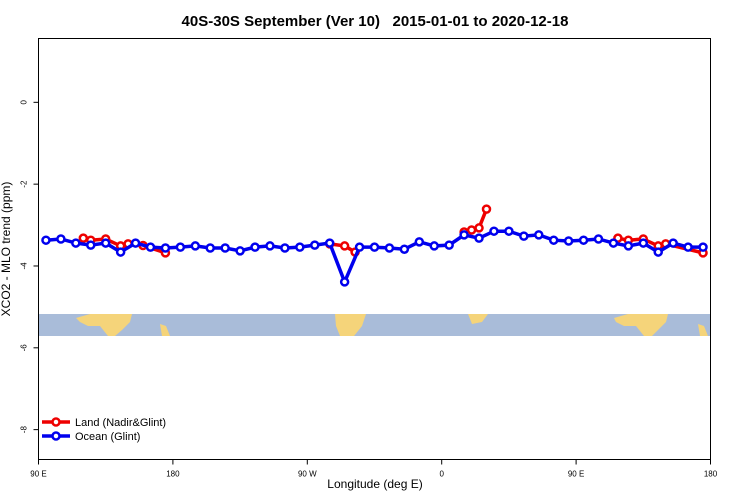 This screenshot has height=500, width=750. I want to click on legend-label: Land (Nadir&Glint), so click(120, 423).